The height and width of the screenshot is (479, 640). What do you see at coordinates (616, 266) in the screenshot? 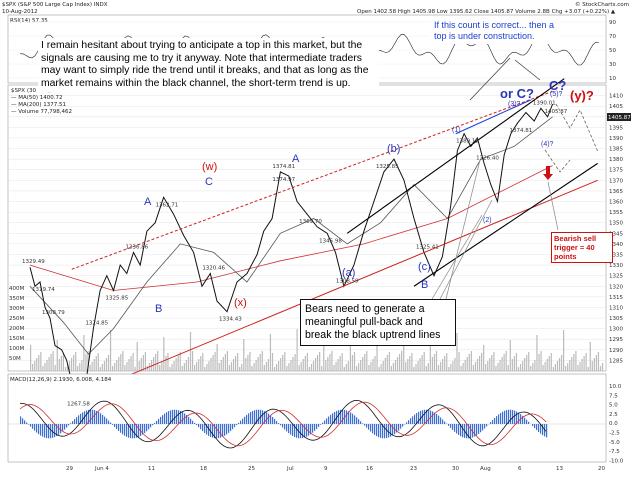
I see `price-tick: 1330` at bounding box center [616, 266].